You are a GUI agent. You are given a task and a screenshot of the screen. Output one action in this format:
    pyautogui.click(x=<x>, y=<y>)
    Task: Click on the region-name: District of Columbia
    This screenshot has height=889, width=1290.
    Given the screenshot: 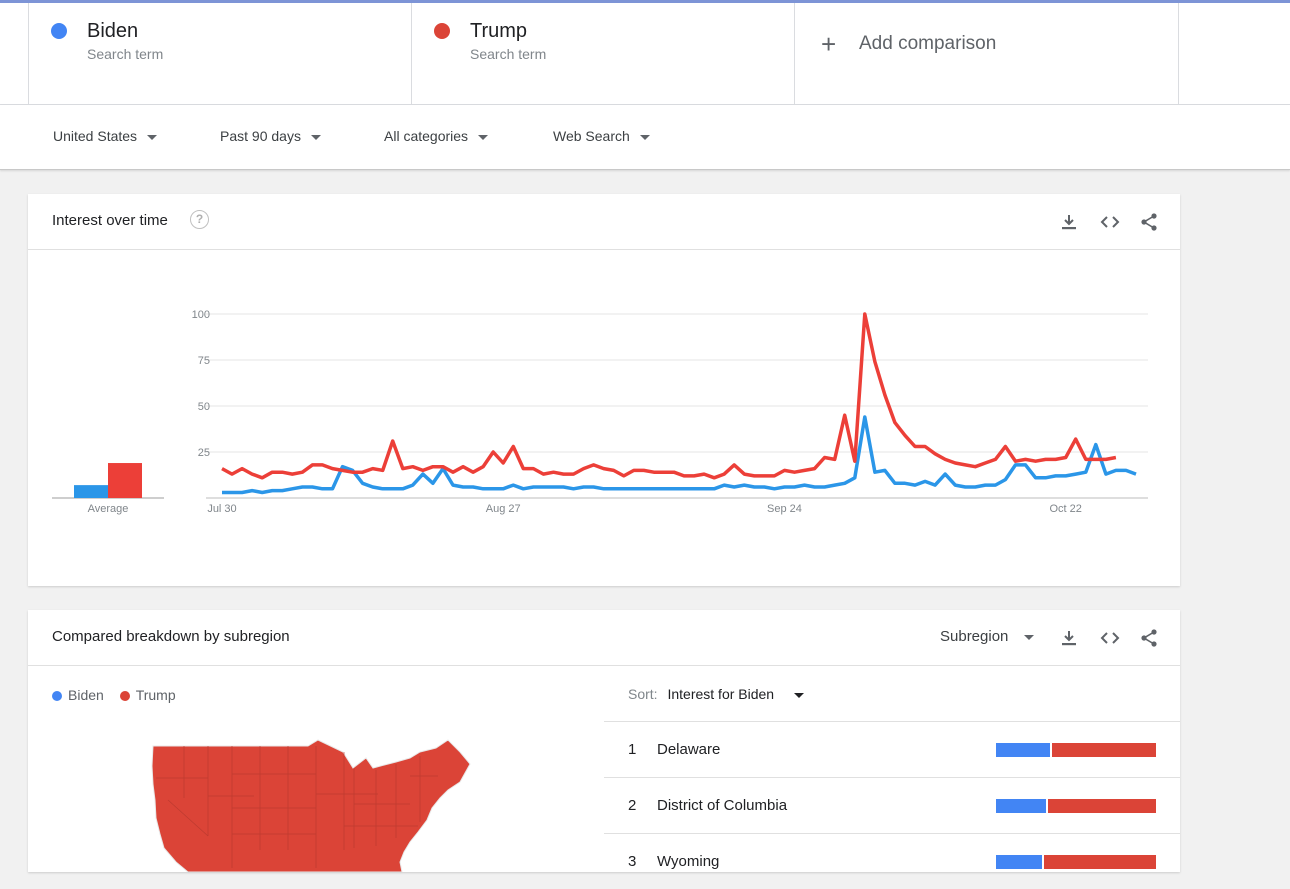 What is the action you would take?
    pyautogui.click(x=722, y=805)
    